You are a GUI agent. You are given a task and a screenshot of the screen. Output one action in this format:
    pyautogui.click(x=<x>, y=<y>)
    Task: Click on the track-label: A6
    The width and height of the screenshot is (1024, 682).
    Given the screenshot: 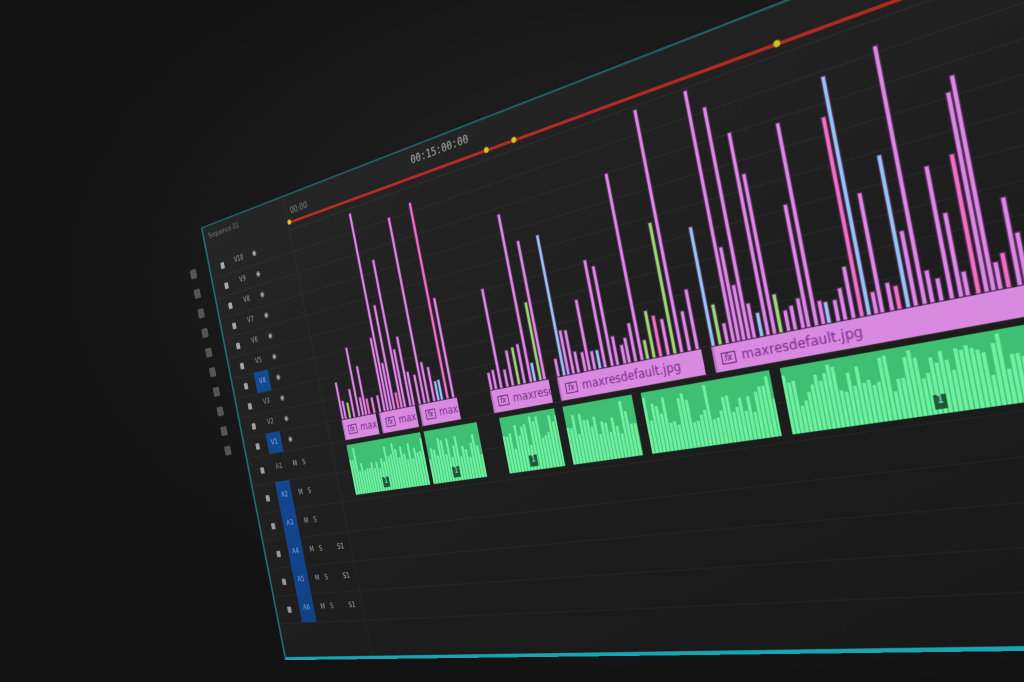 What is the action you would take?
    pyautogui.click(x=306, y=608)
    